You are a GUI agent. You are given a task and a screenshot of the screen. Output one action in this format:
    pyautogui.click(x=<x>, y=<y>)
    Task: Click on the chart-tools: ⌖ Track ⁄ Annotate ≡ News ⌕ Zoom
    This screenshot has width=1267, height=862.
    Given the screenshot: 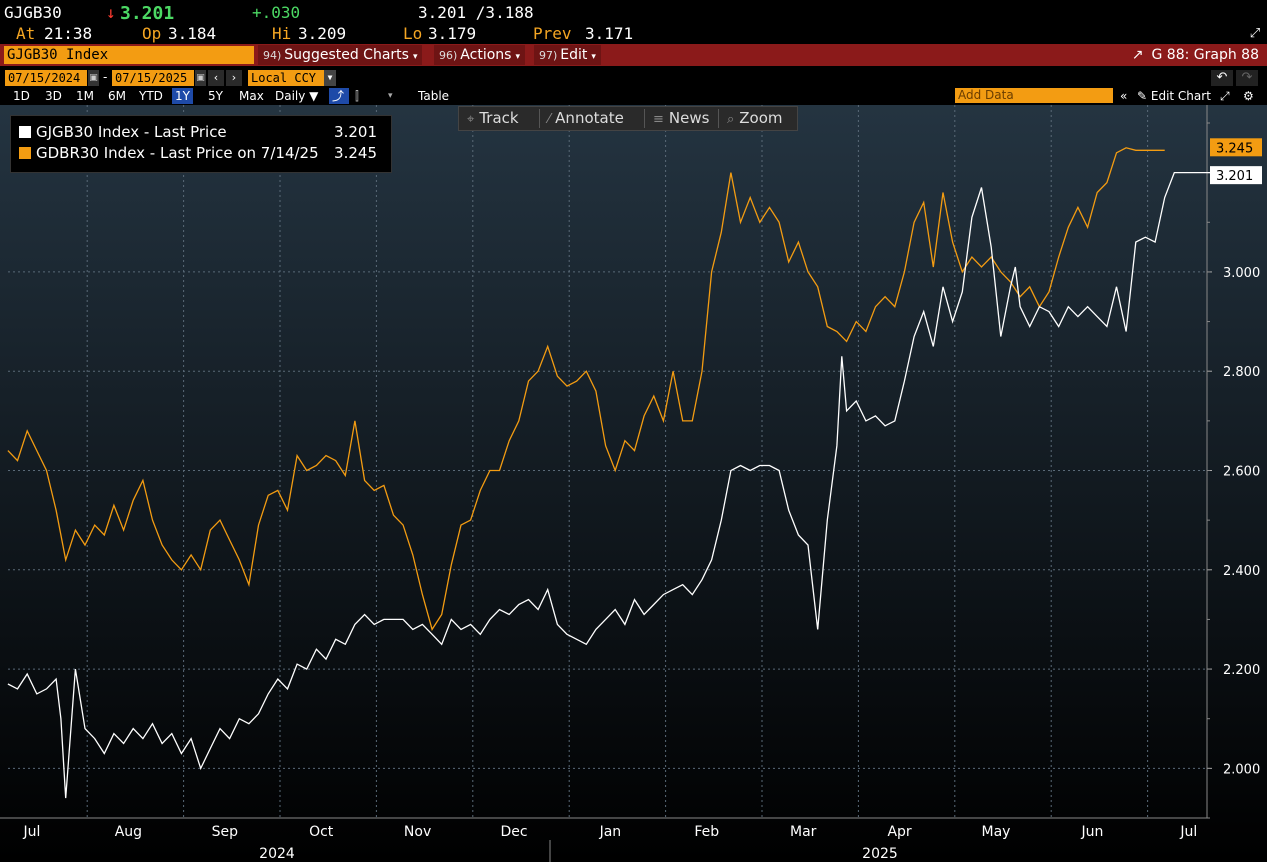 What is the action you would take?
    pyautogui.click(x=628, y=118)
    